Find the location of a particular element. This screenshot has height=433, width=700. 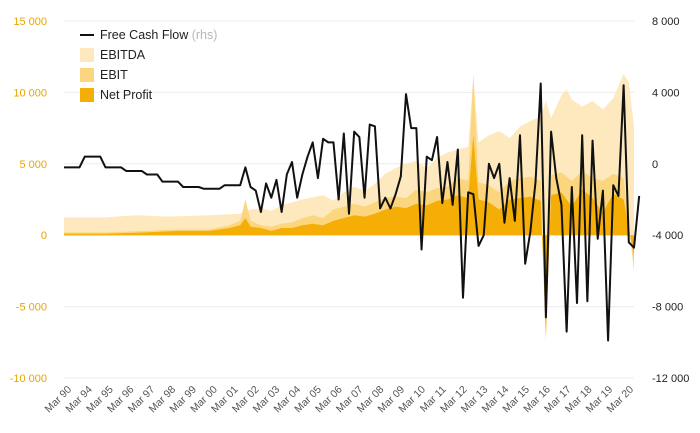

legend-label: Net Profit is located at coordinates (126, 95).